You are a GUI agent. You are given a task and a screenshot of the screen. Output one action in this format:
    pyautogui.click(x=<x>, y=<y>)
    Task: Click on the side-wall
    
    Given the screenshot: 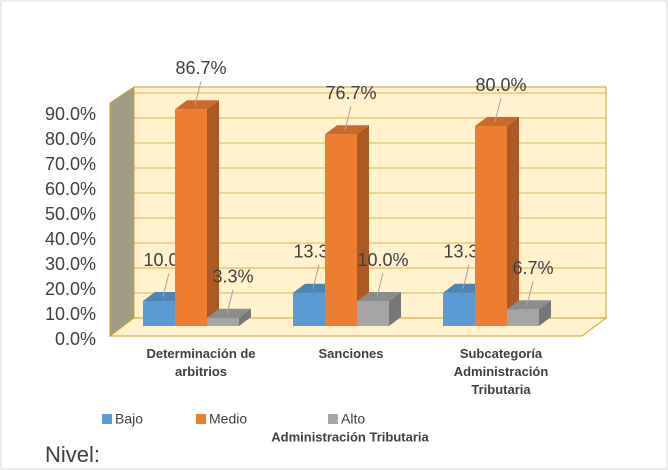 What is the action you would take?
    pyautogui.click(x=122, y=211)
    